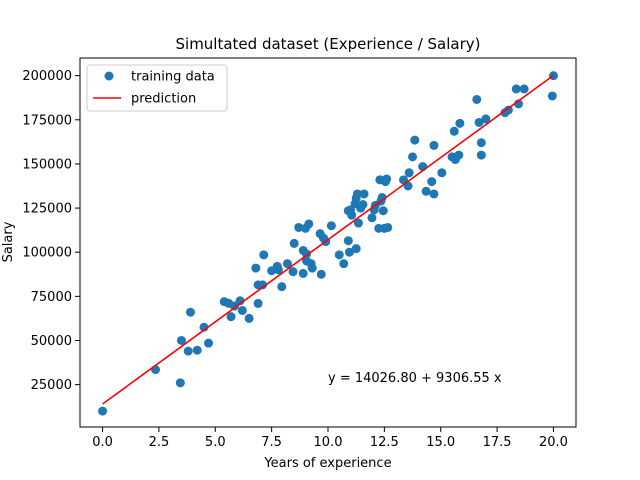  What do you see at coordinates (51, 297) in the screenshot?
I see `y-tick-label: 75000` at bounding box center [51, 297].